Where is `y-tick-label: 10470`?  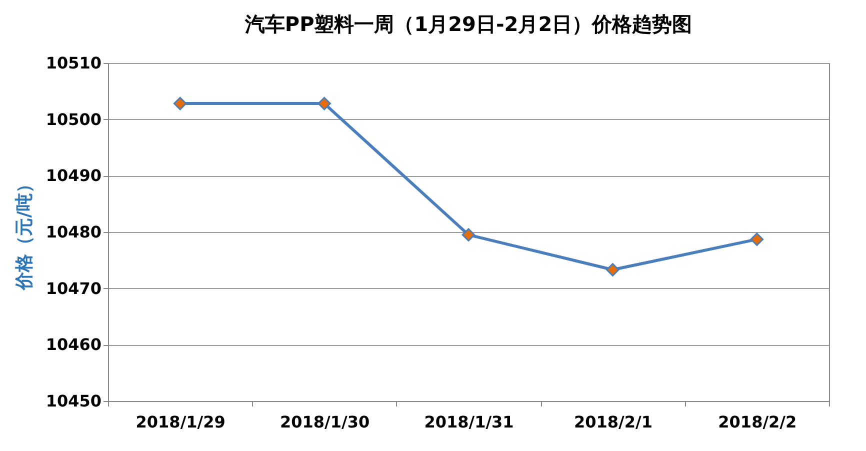 y-tick-label: 10470 is located at coordinates (74, 288).